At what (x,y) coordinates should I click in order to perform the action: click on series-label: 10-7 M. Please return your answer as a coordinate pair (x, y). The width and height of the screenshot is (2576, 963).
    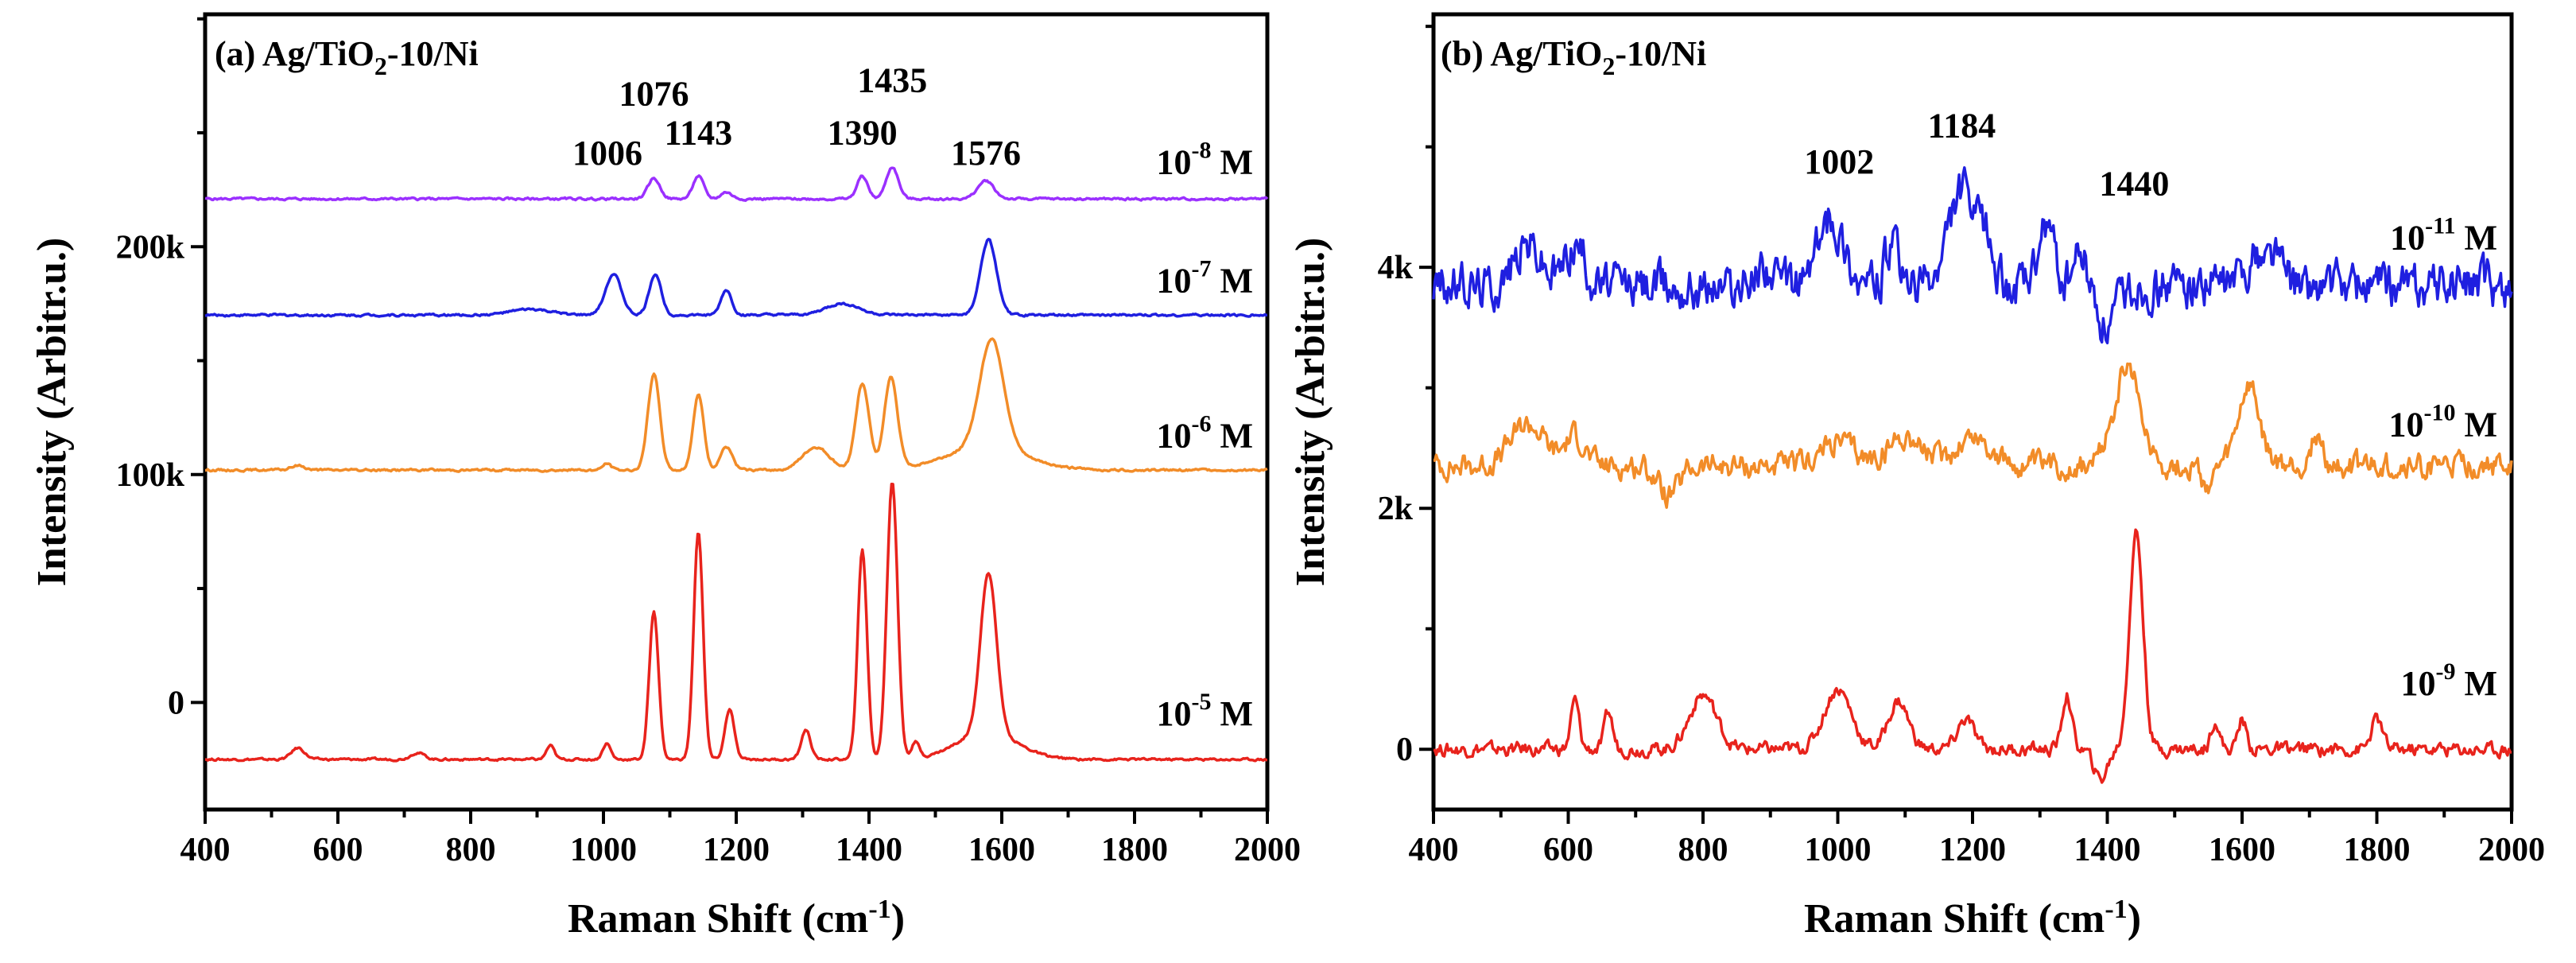
    Looking at the image, I should click on (1205, 278).